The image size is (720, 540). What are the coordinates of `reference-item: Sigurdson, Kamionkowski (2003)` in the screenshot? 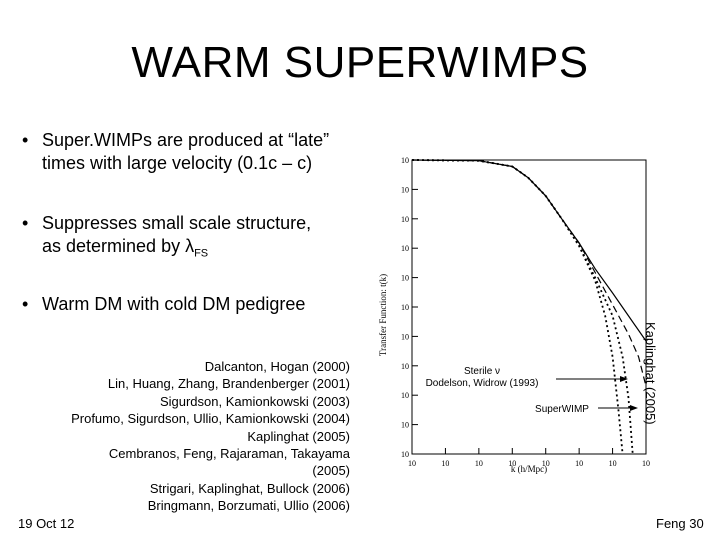 It's located at (254, 401).